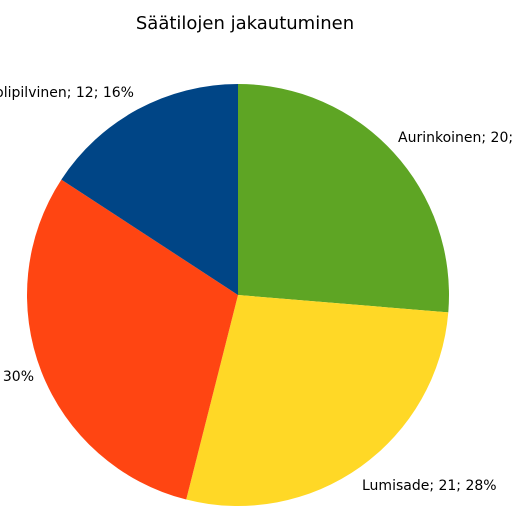 Image resolution: width=512 pixels, height=517 pixels. What do you see at coordinates (429, 486) in the screenshot?
I see `pie-label-lumisade: Lumisade; 21; 28%` at bounding box center [429, 486].